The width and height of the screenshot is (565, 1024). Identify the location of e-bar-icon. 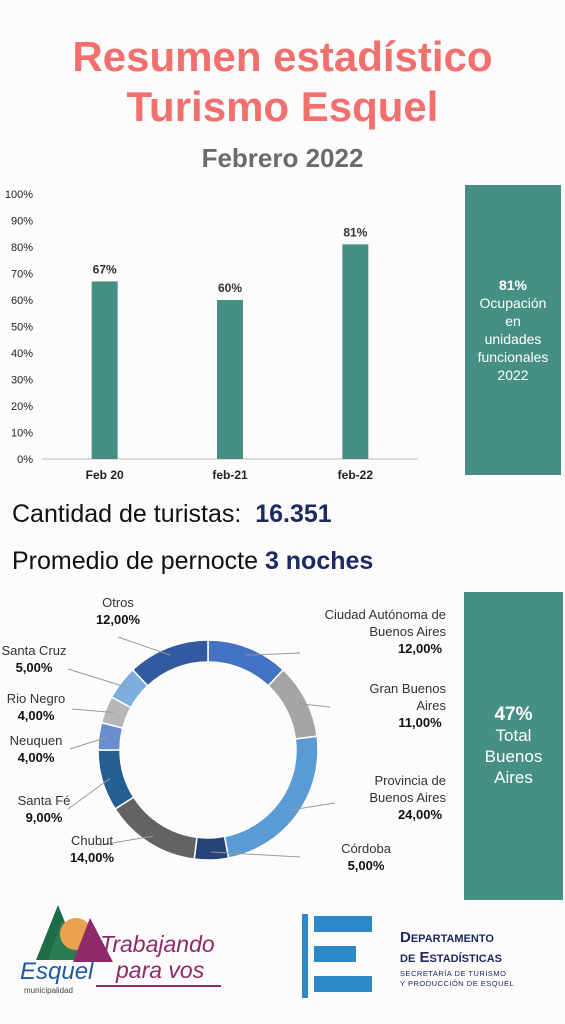
(343, 924).